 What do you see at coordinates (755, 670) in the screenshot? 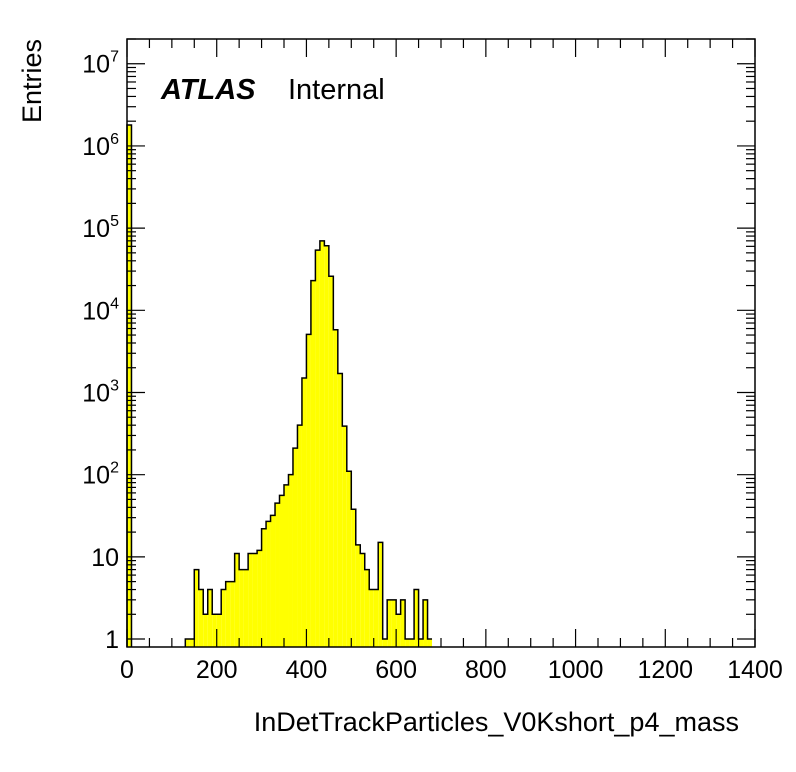
I see `x-tick-label: 1400` at bounding box center [755, 670].